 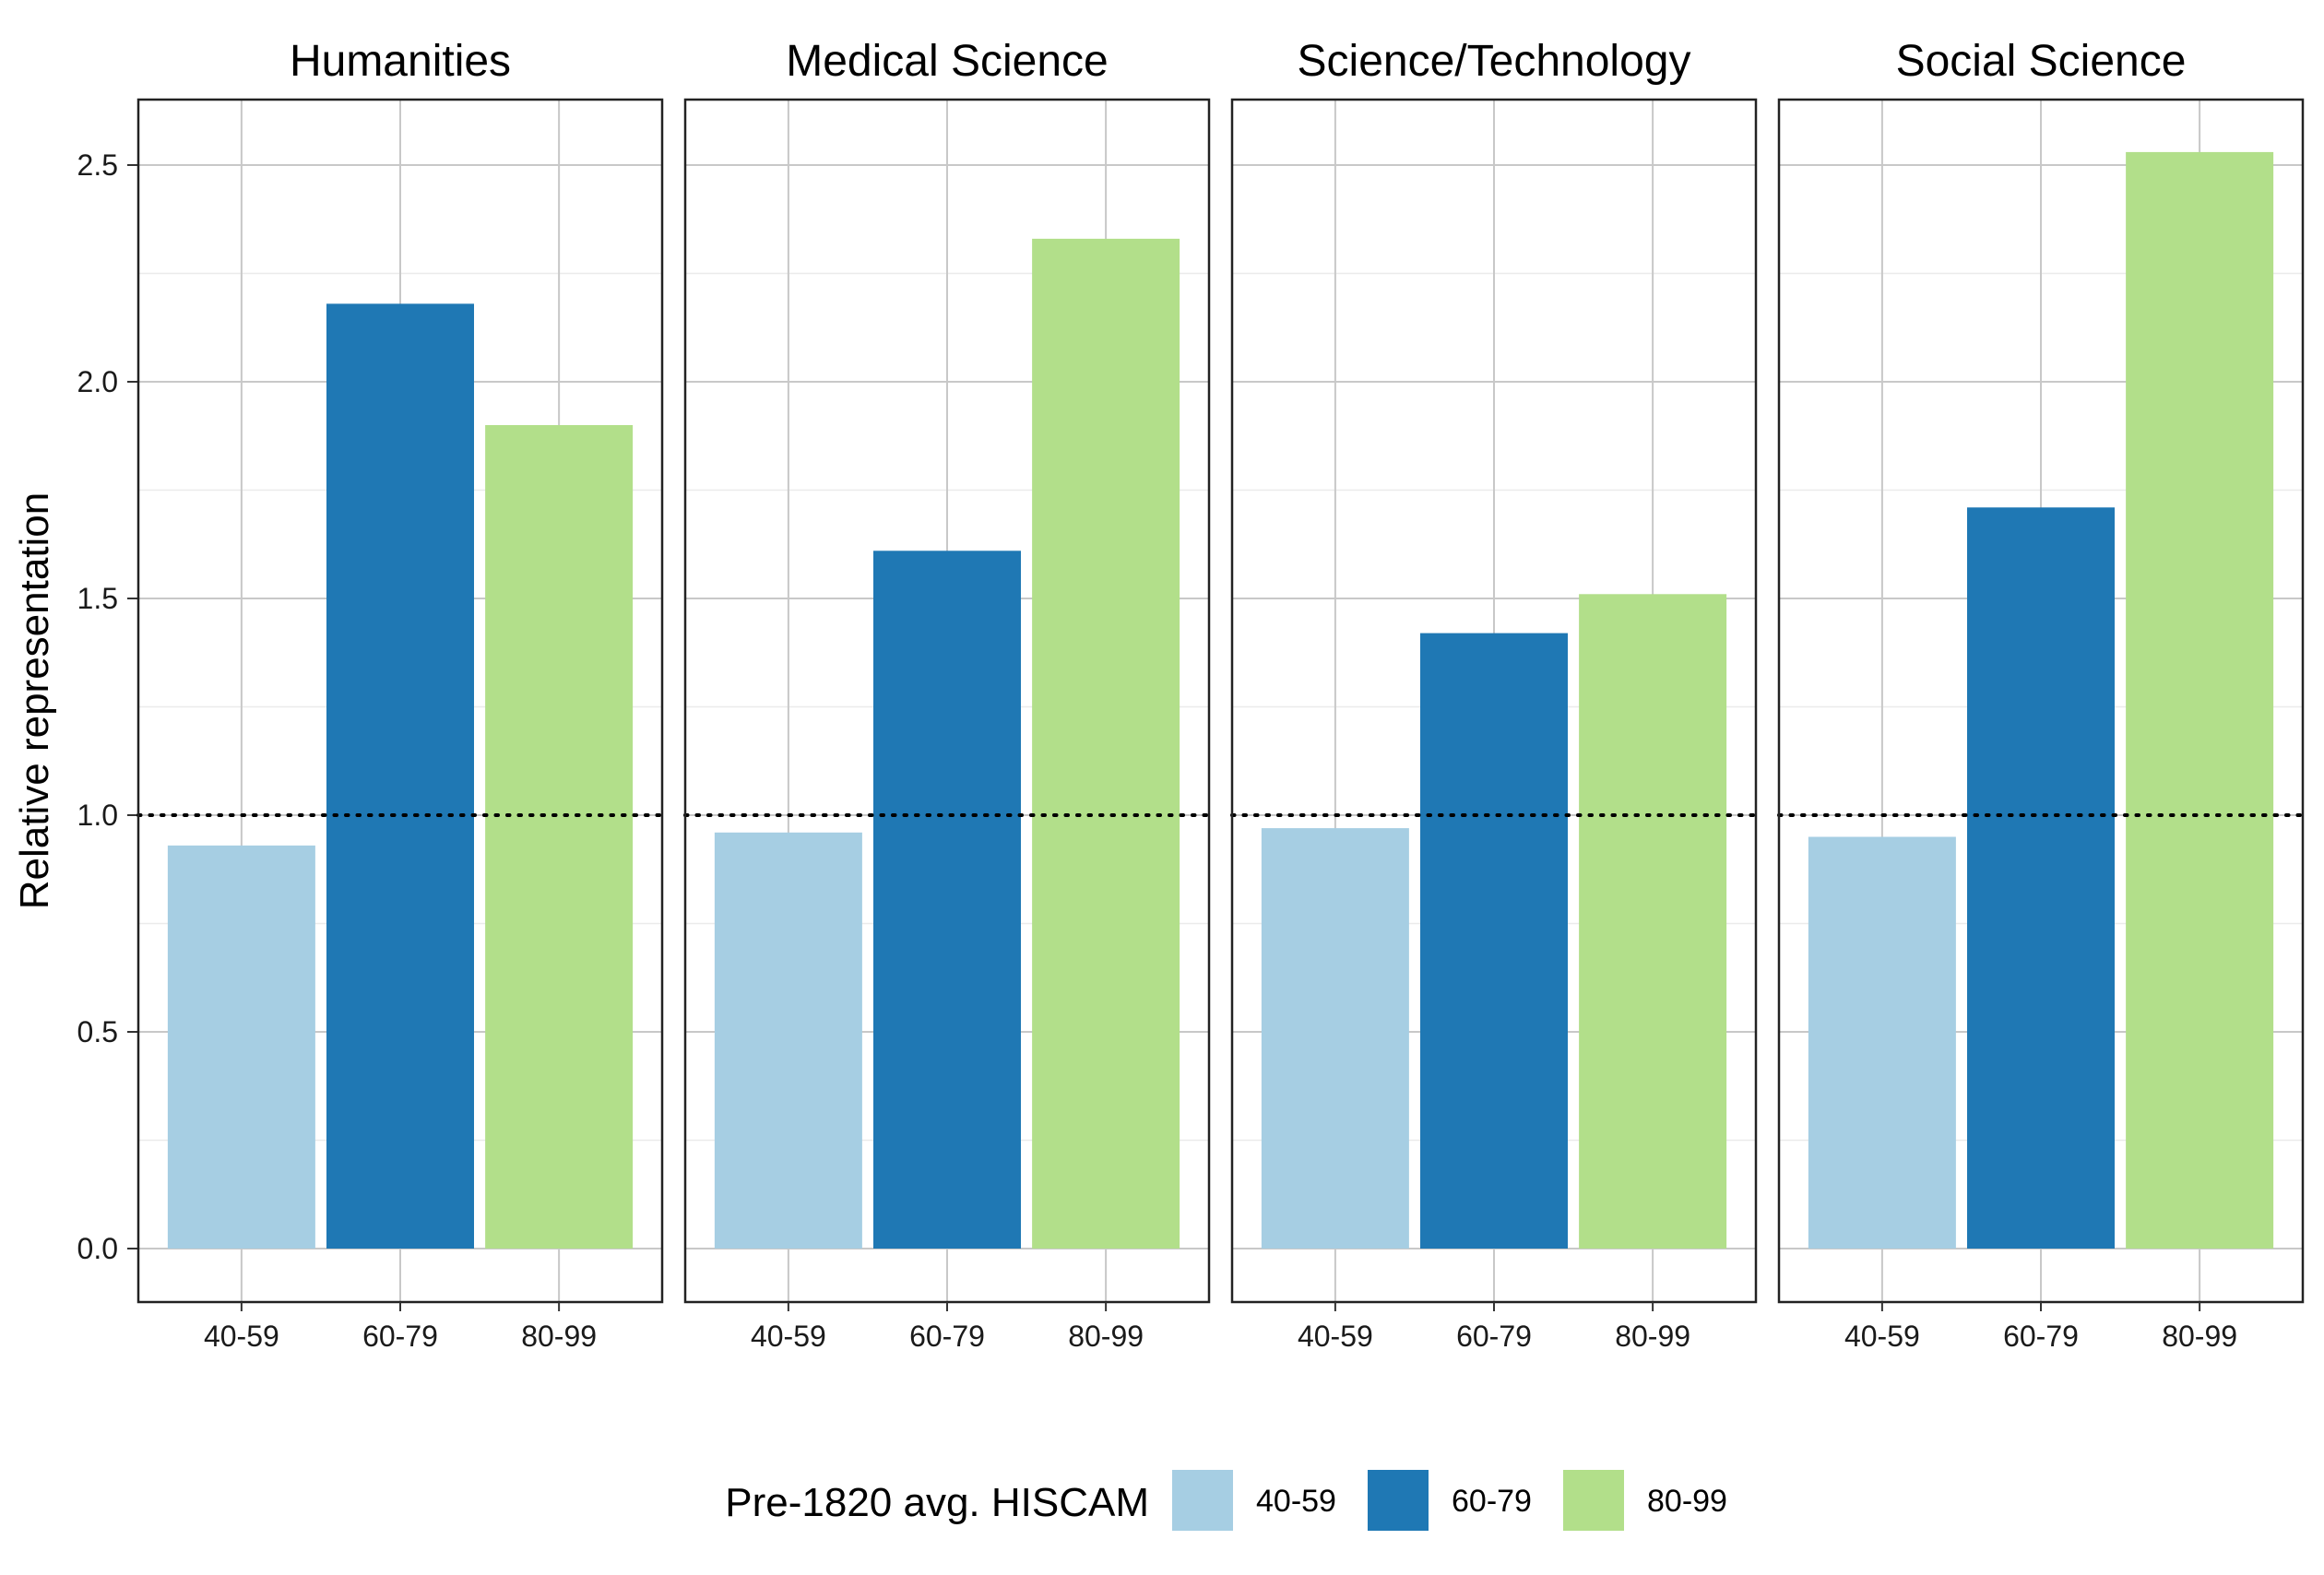 I want to click on legend-label: 60-79, so click(x=1492, y=1502).